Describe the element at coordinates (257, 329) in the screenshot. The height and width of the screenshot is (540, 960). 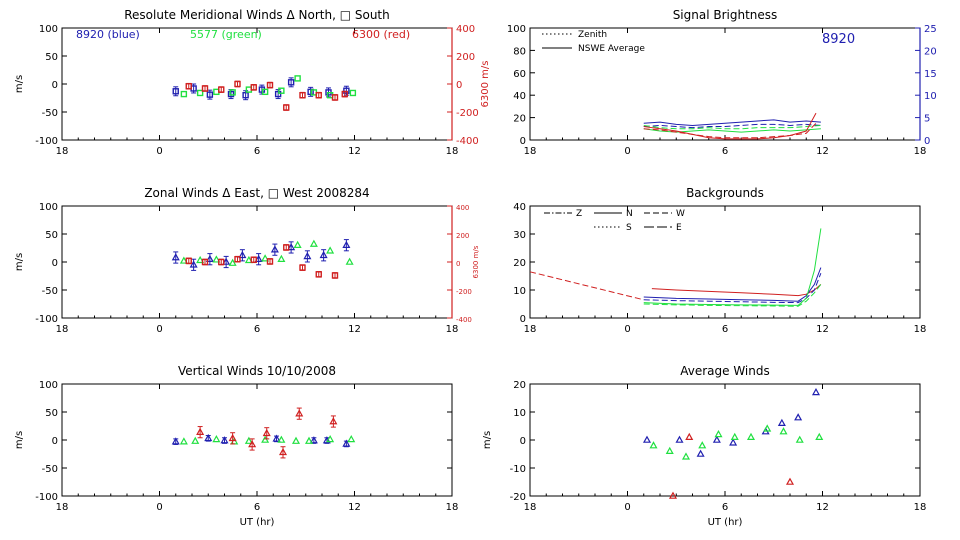
I see `x-tick-label: 6` at that location.